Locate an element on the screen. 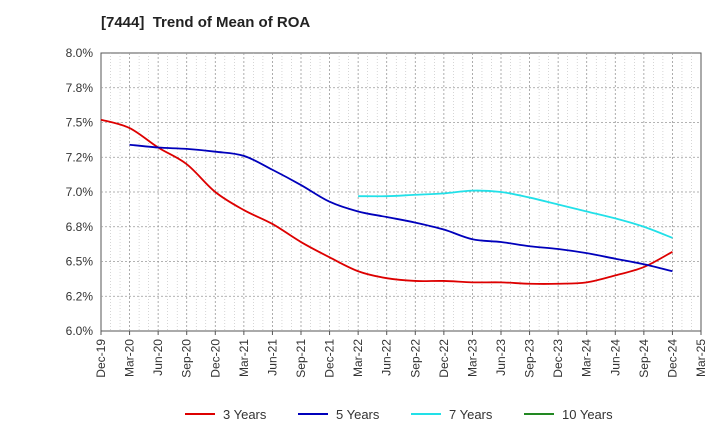  x-tick-label: Dec-21 is located at coordinates (330, 358).